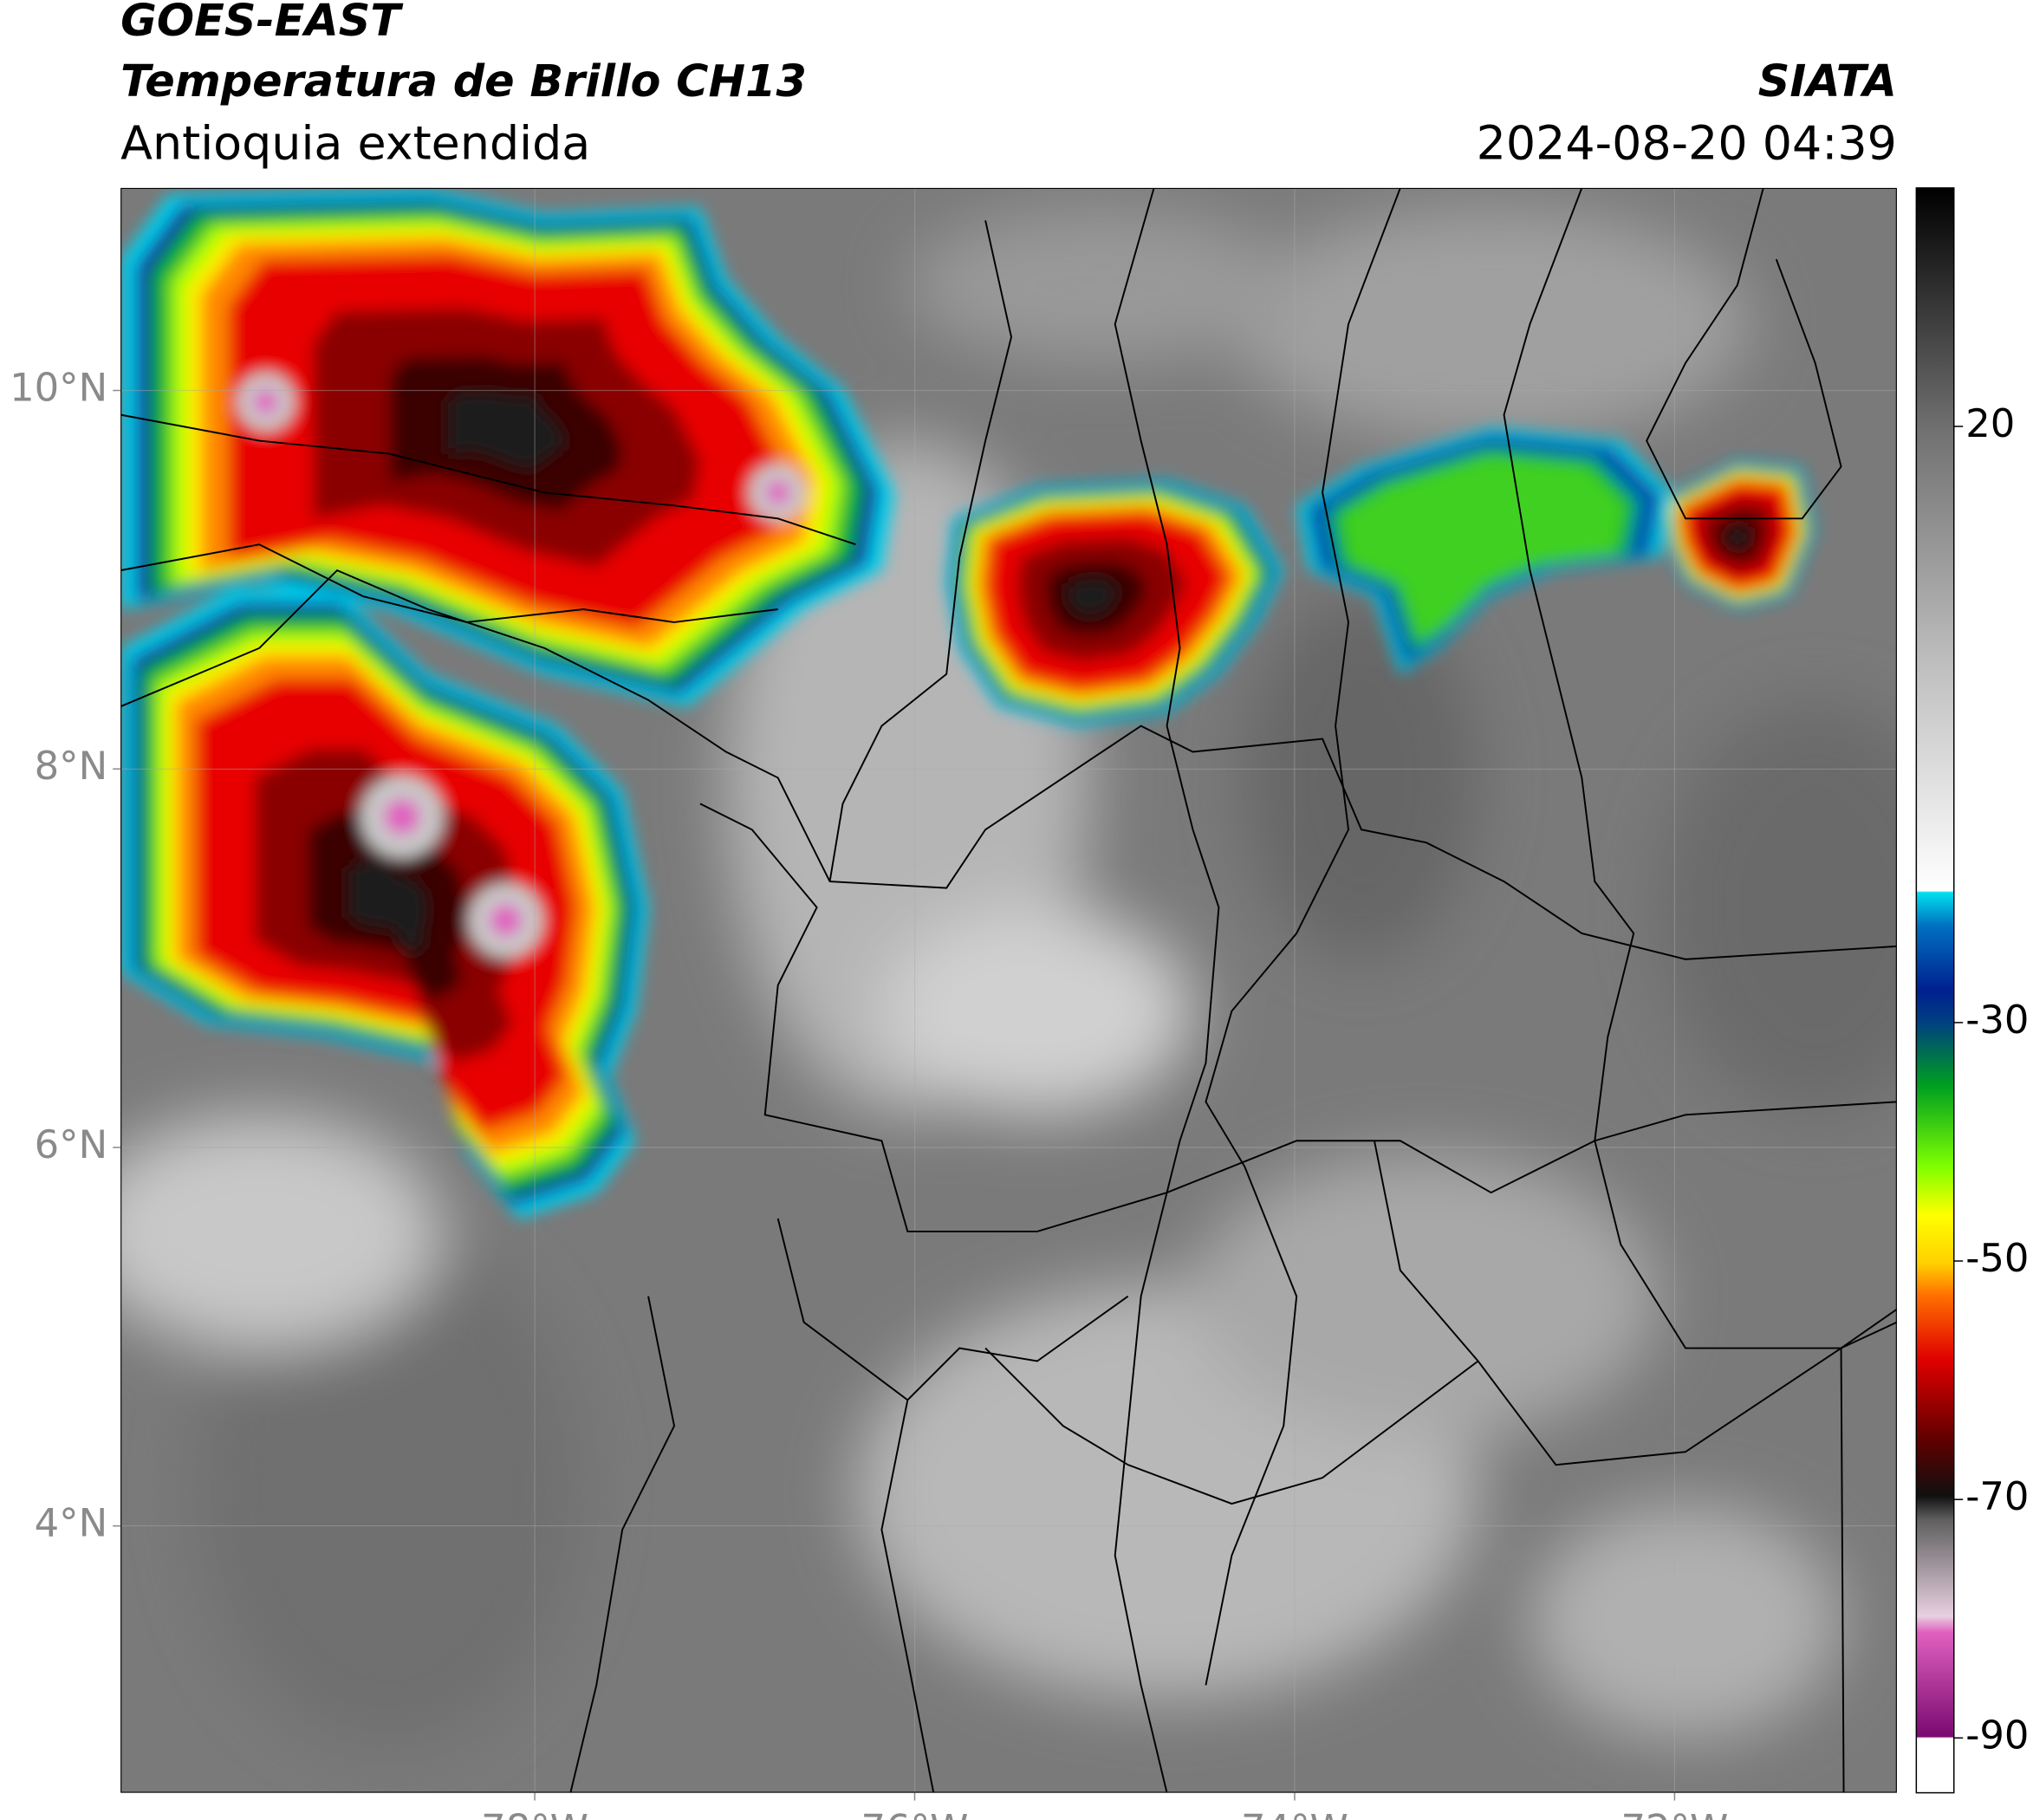  What do you see at coordinates (464, 81) in the screenshot?
I see `product-title: Temperatura de Brillo CH13` at bounding box center [464, 81].